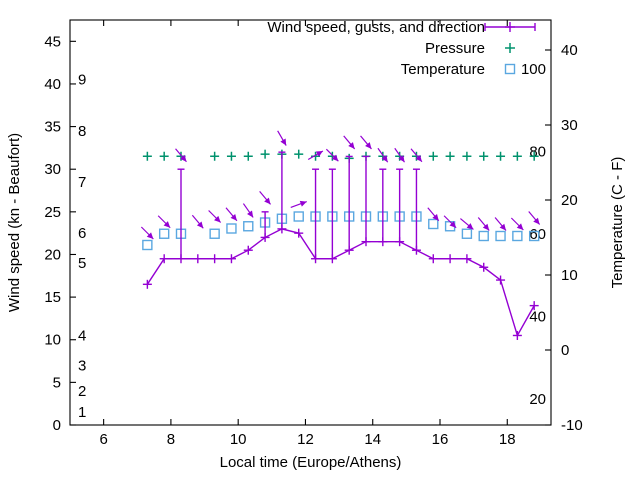  I want to click on y-axis-title: Wind speed (kn - Beaufort), so click(14, 222).